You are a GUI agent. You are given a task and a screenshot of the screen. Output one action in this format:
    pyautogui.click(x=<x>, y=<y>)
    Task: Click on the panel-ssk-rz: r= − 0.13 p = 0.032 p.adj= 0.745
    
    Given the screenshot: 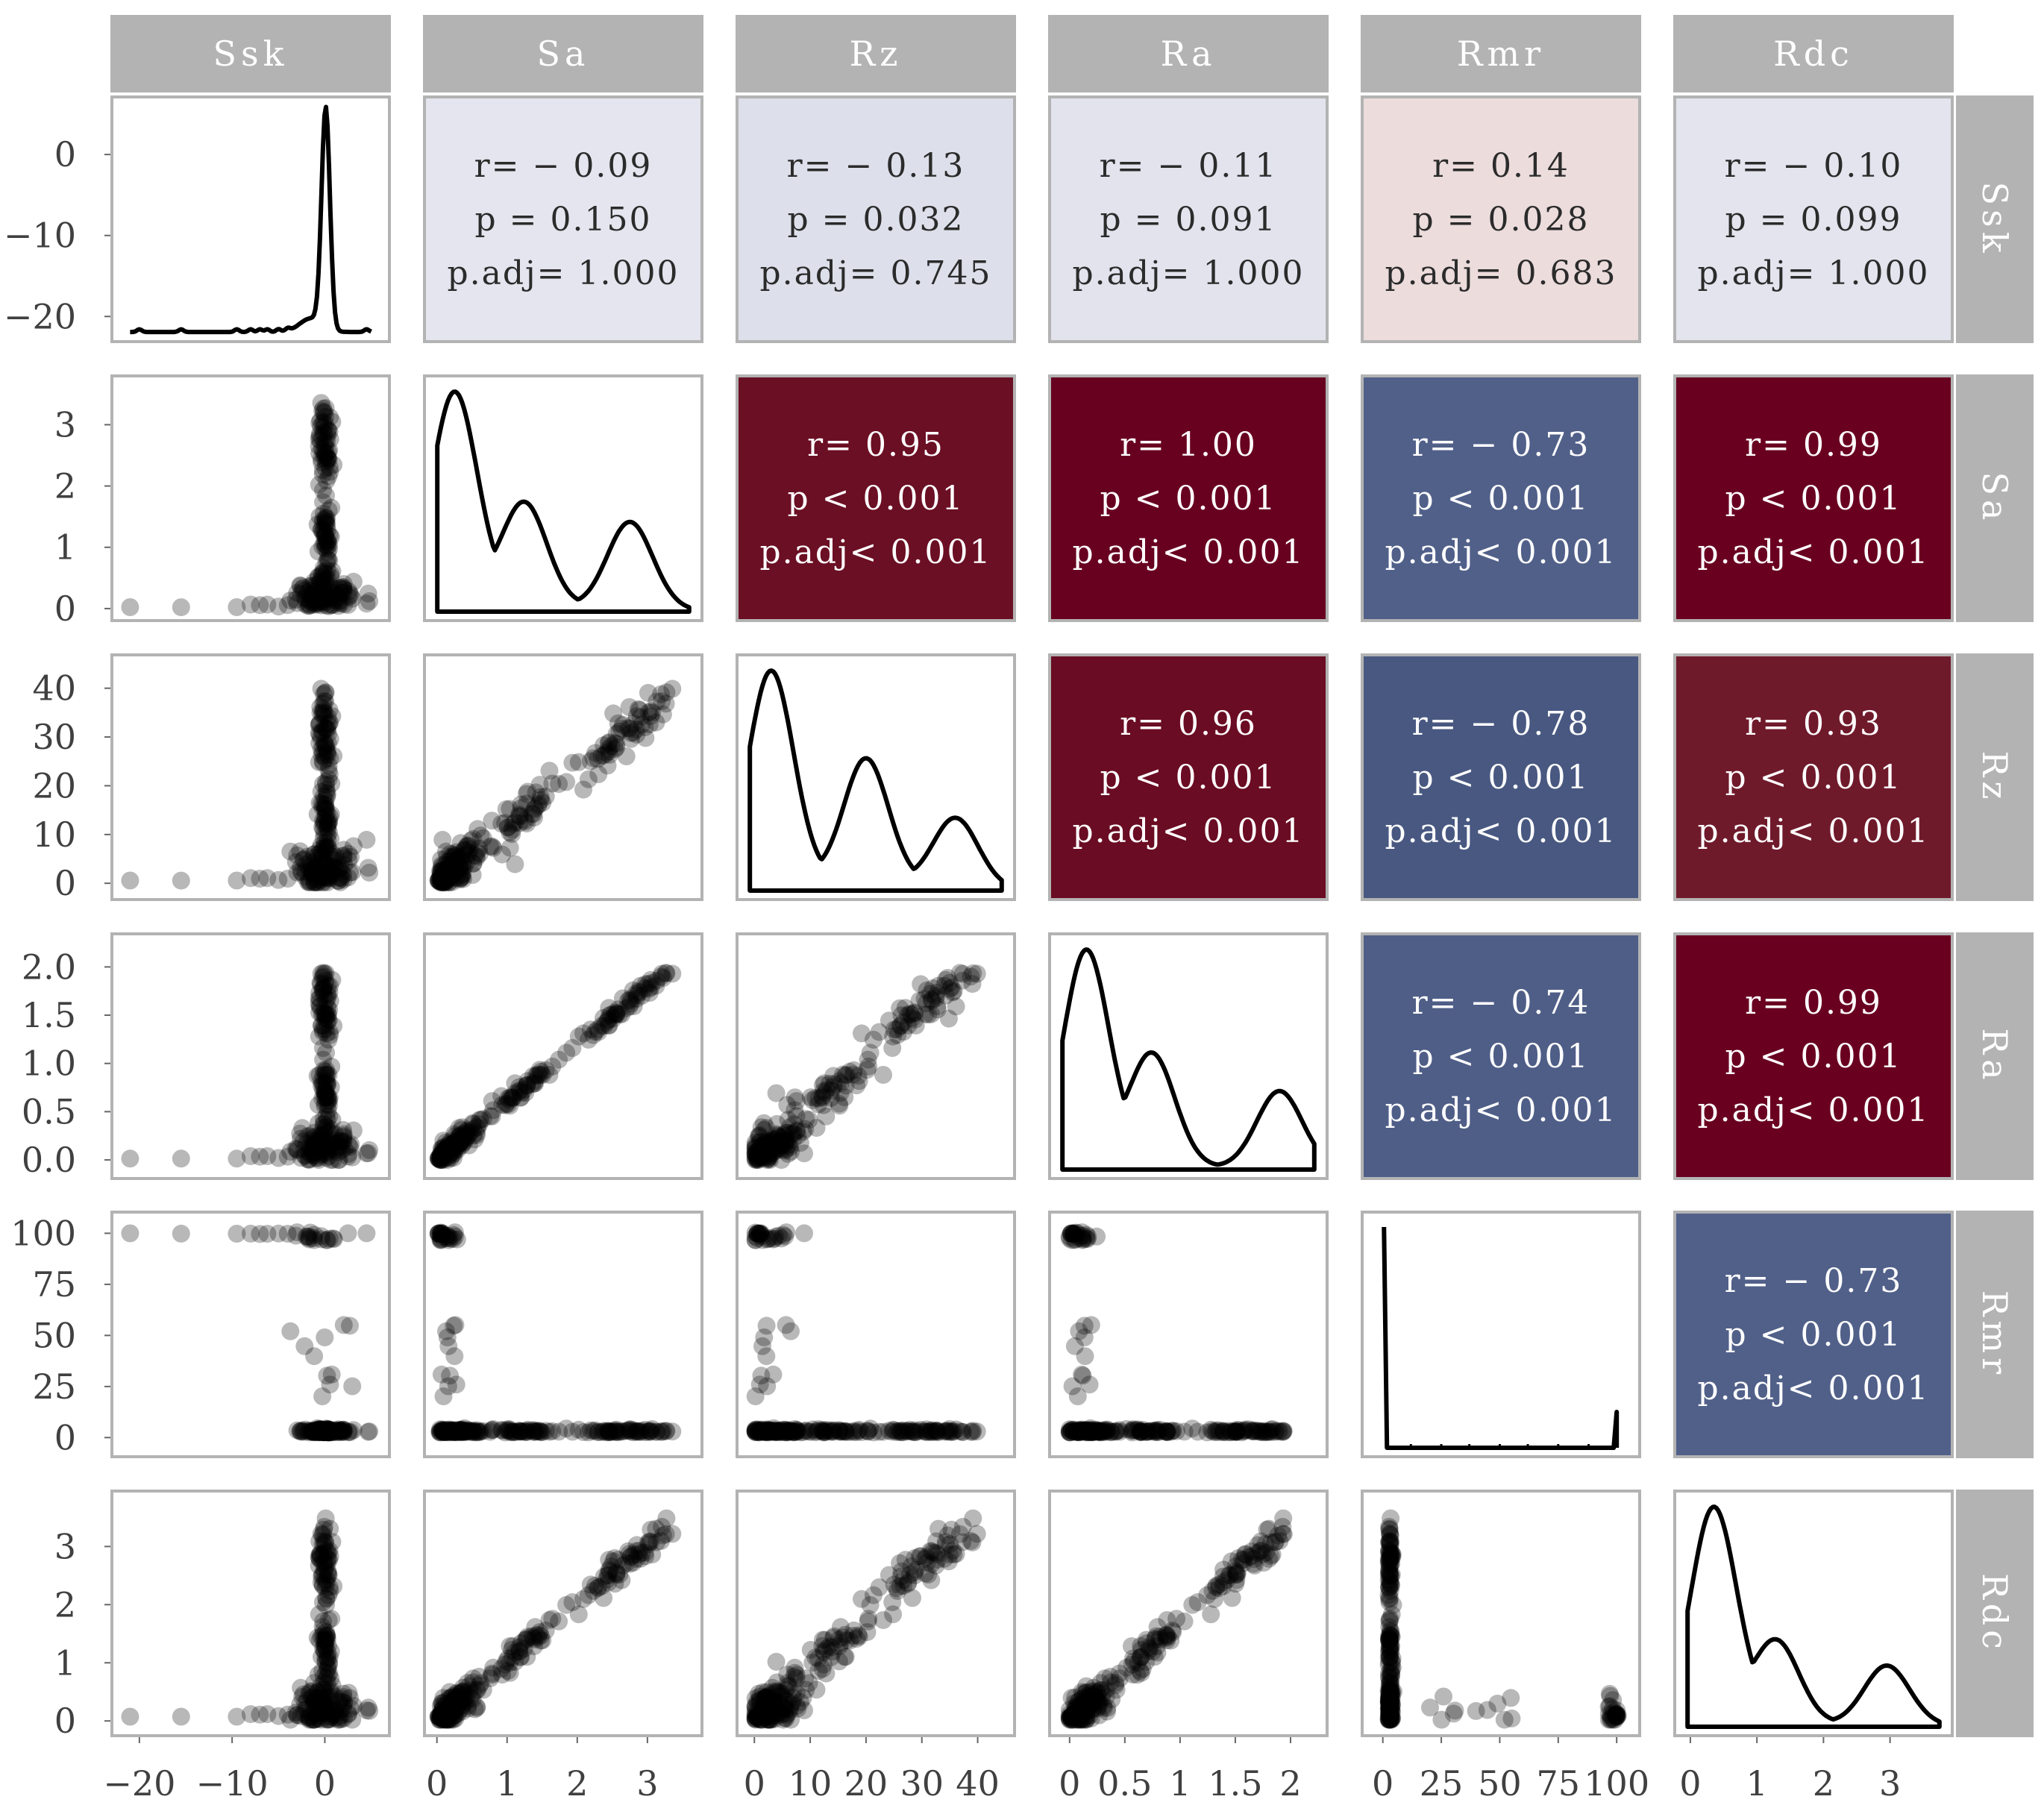 What is the action you would take?
    pyautogui.click(x=876, y=219)
    